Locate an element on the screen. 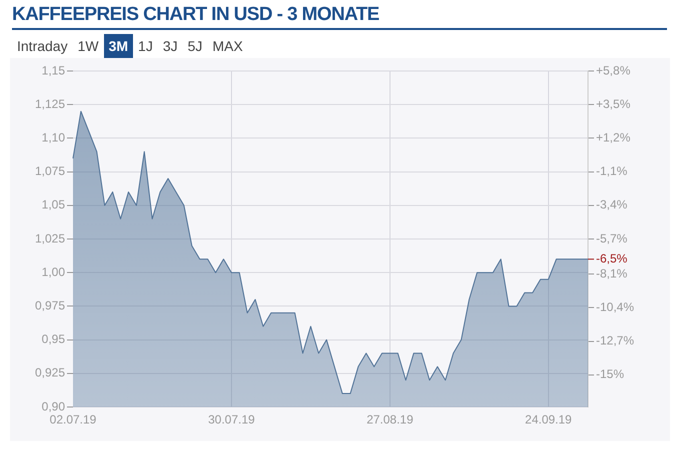  y2-tick-label: -12,7% is located at coordinates (615, 341).